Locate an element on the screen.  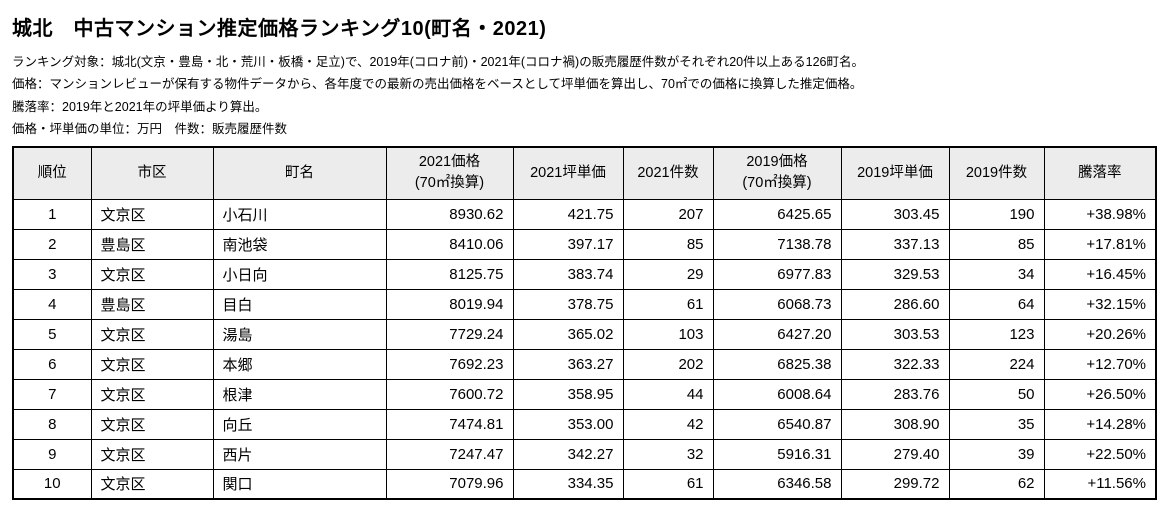
cell-rank: 5 is located at coordinates (52, 334).